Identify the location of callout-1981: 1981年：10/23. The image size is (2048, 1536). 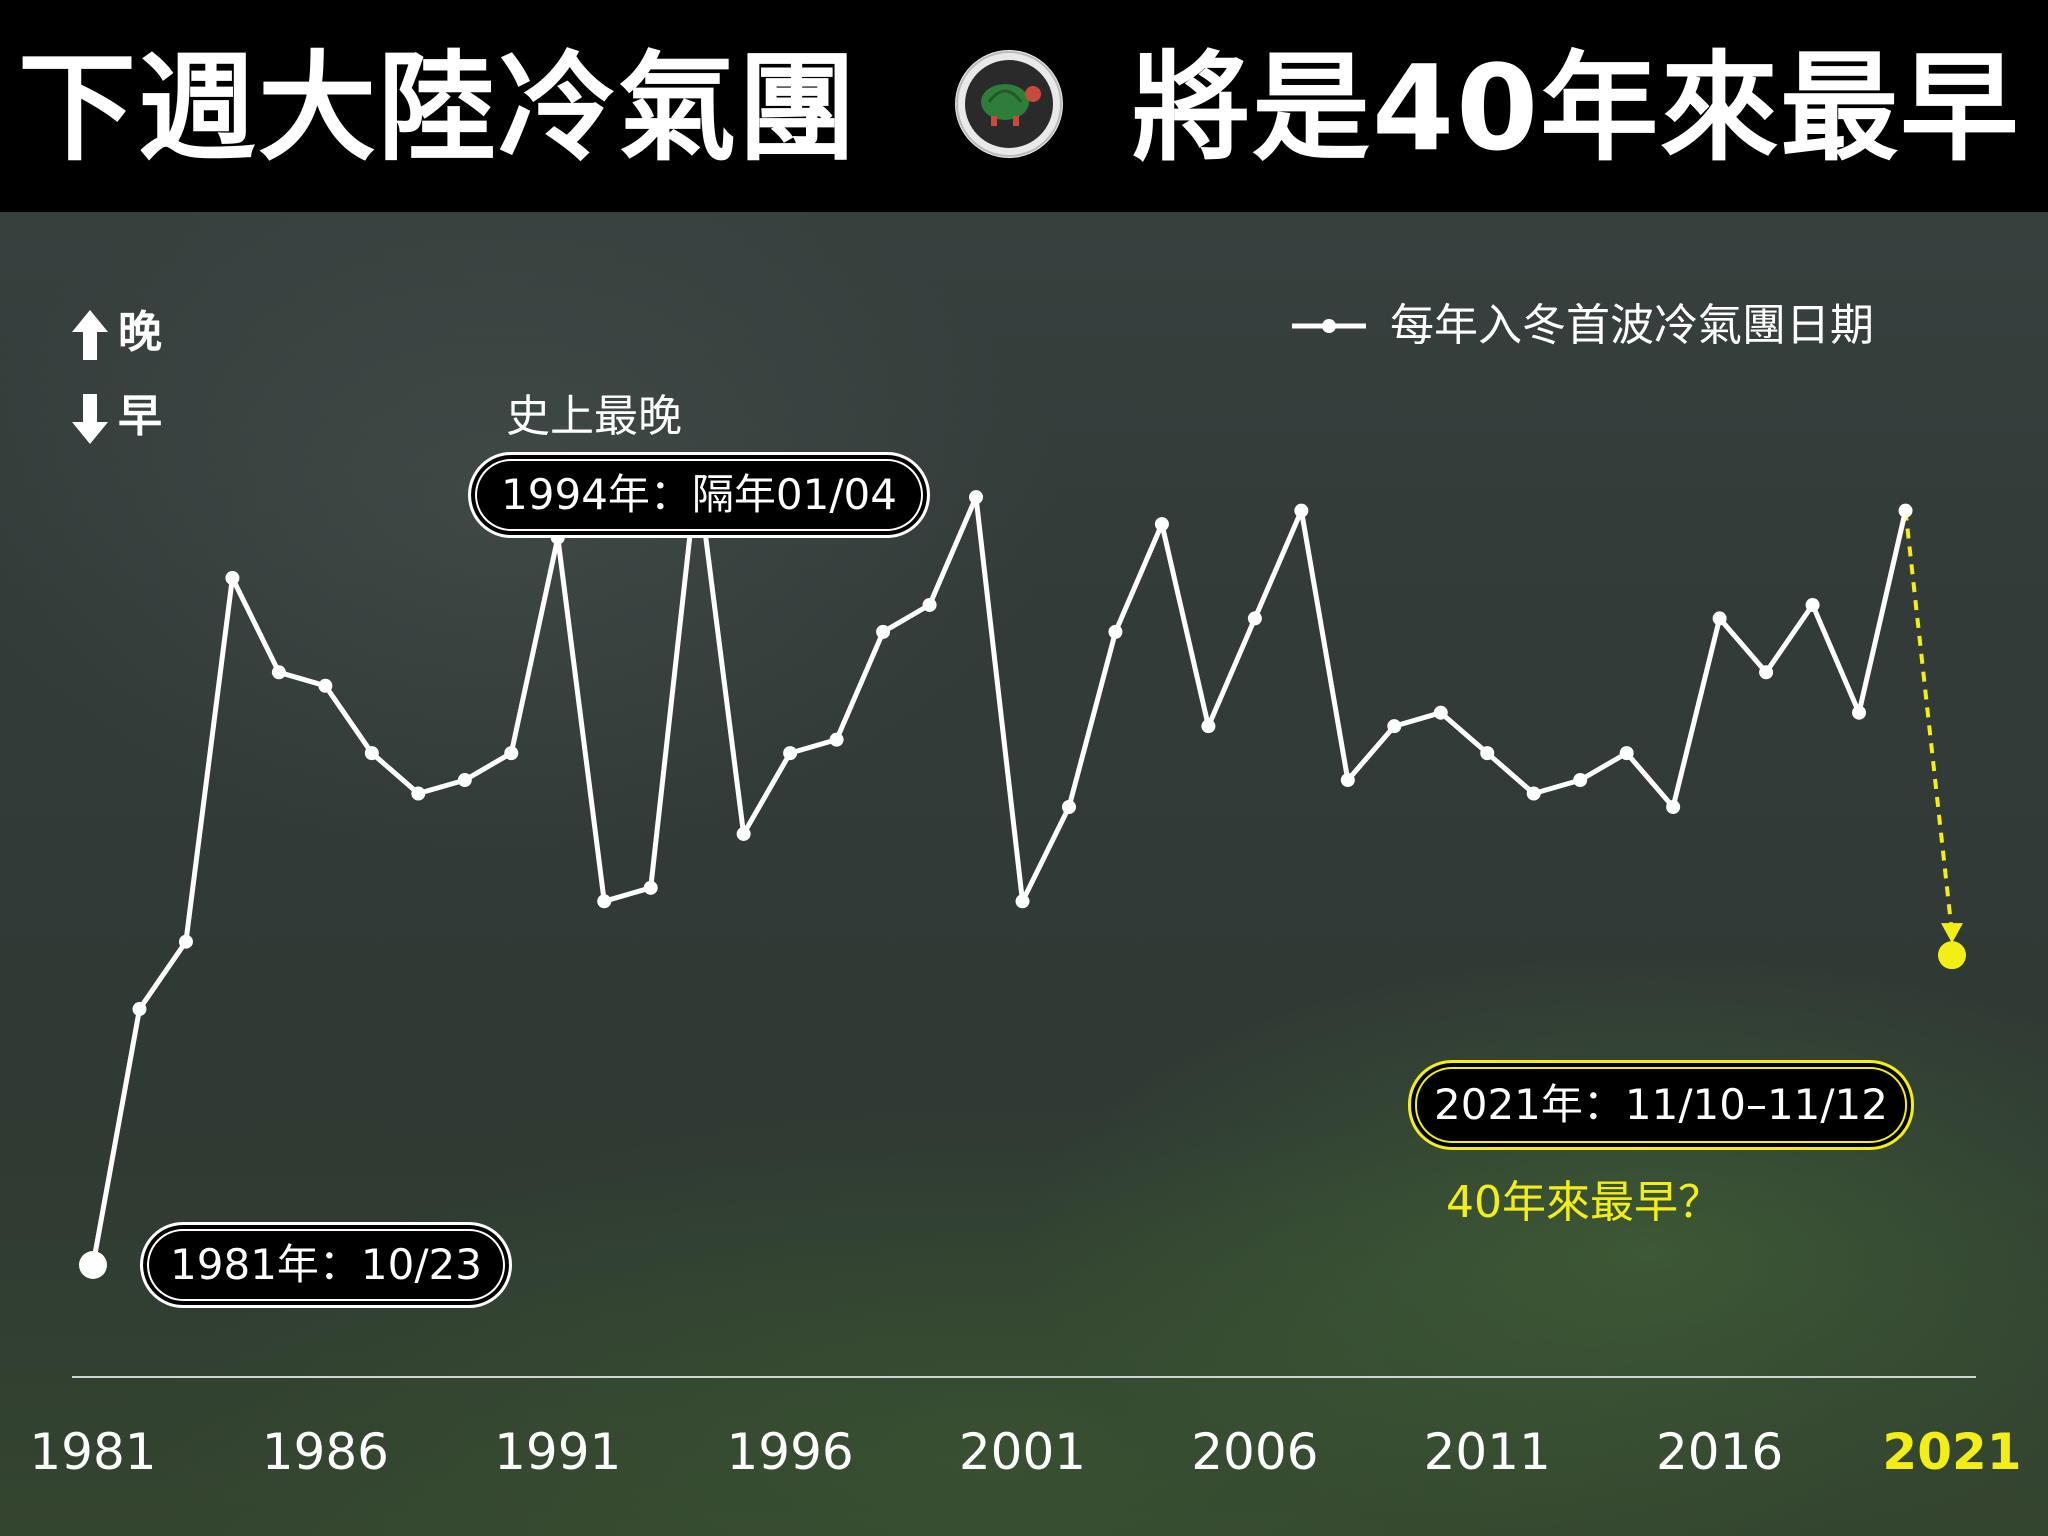
(326, 1265).